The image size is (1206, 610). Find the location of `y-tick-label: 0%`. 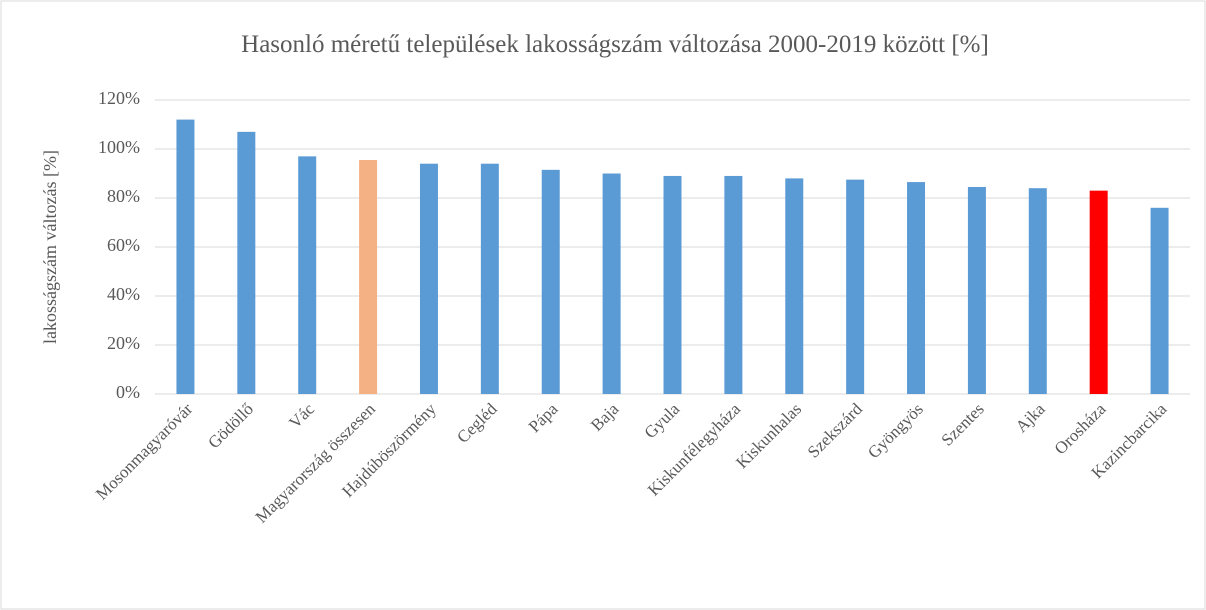

y-tick-label: 0% is located at coordinates (128, 392).